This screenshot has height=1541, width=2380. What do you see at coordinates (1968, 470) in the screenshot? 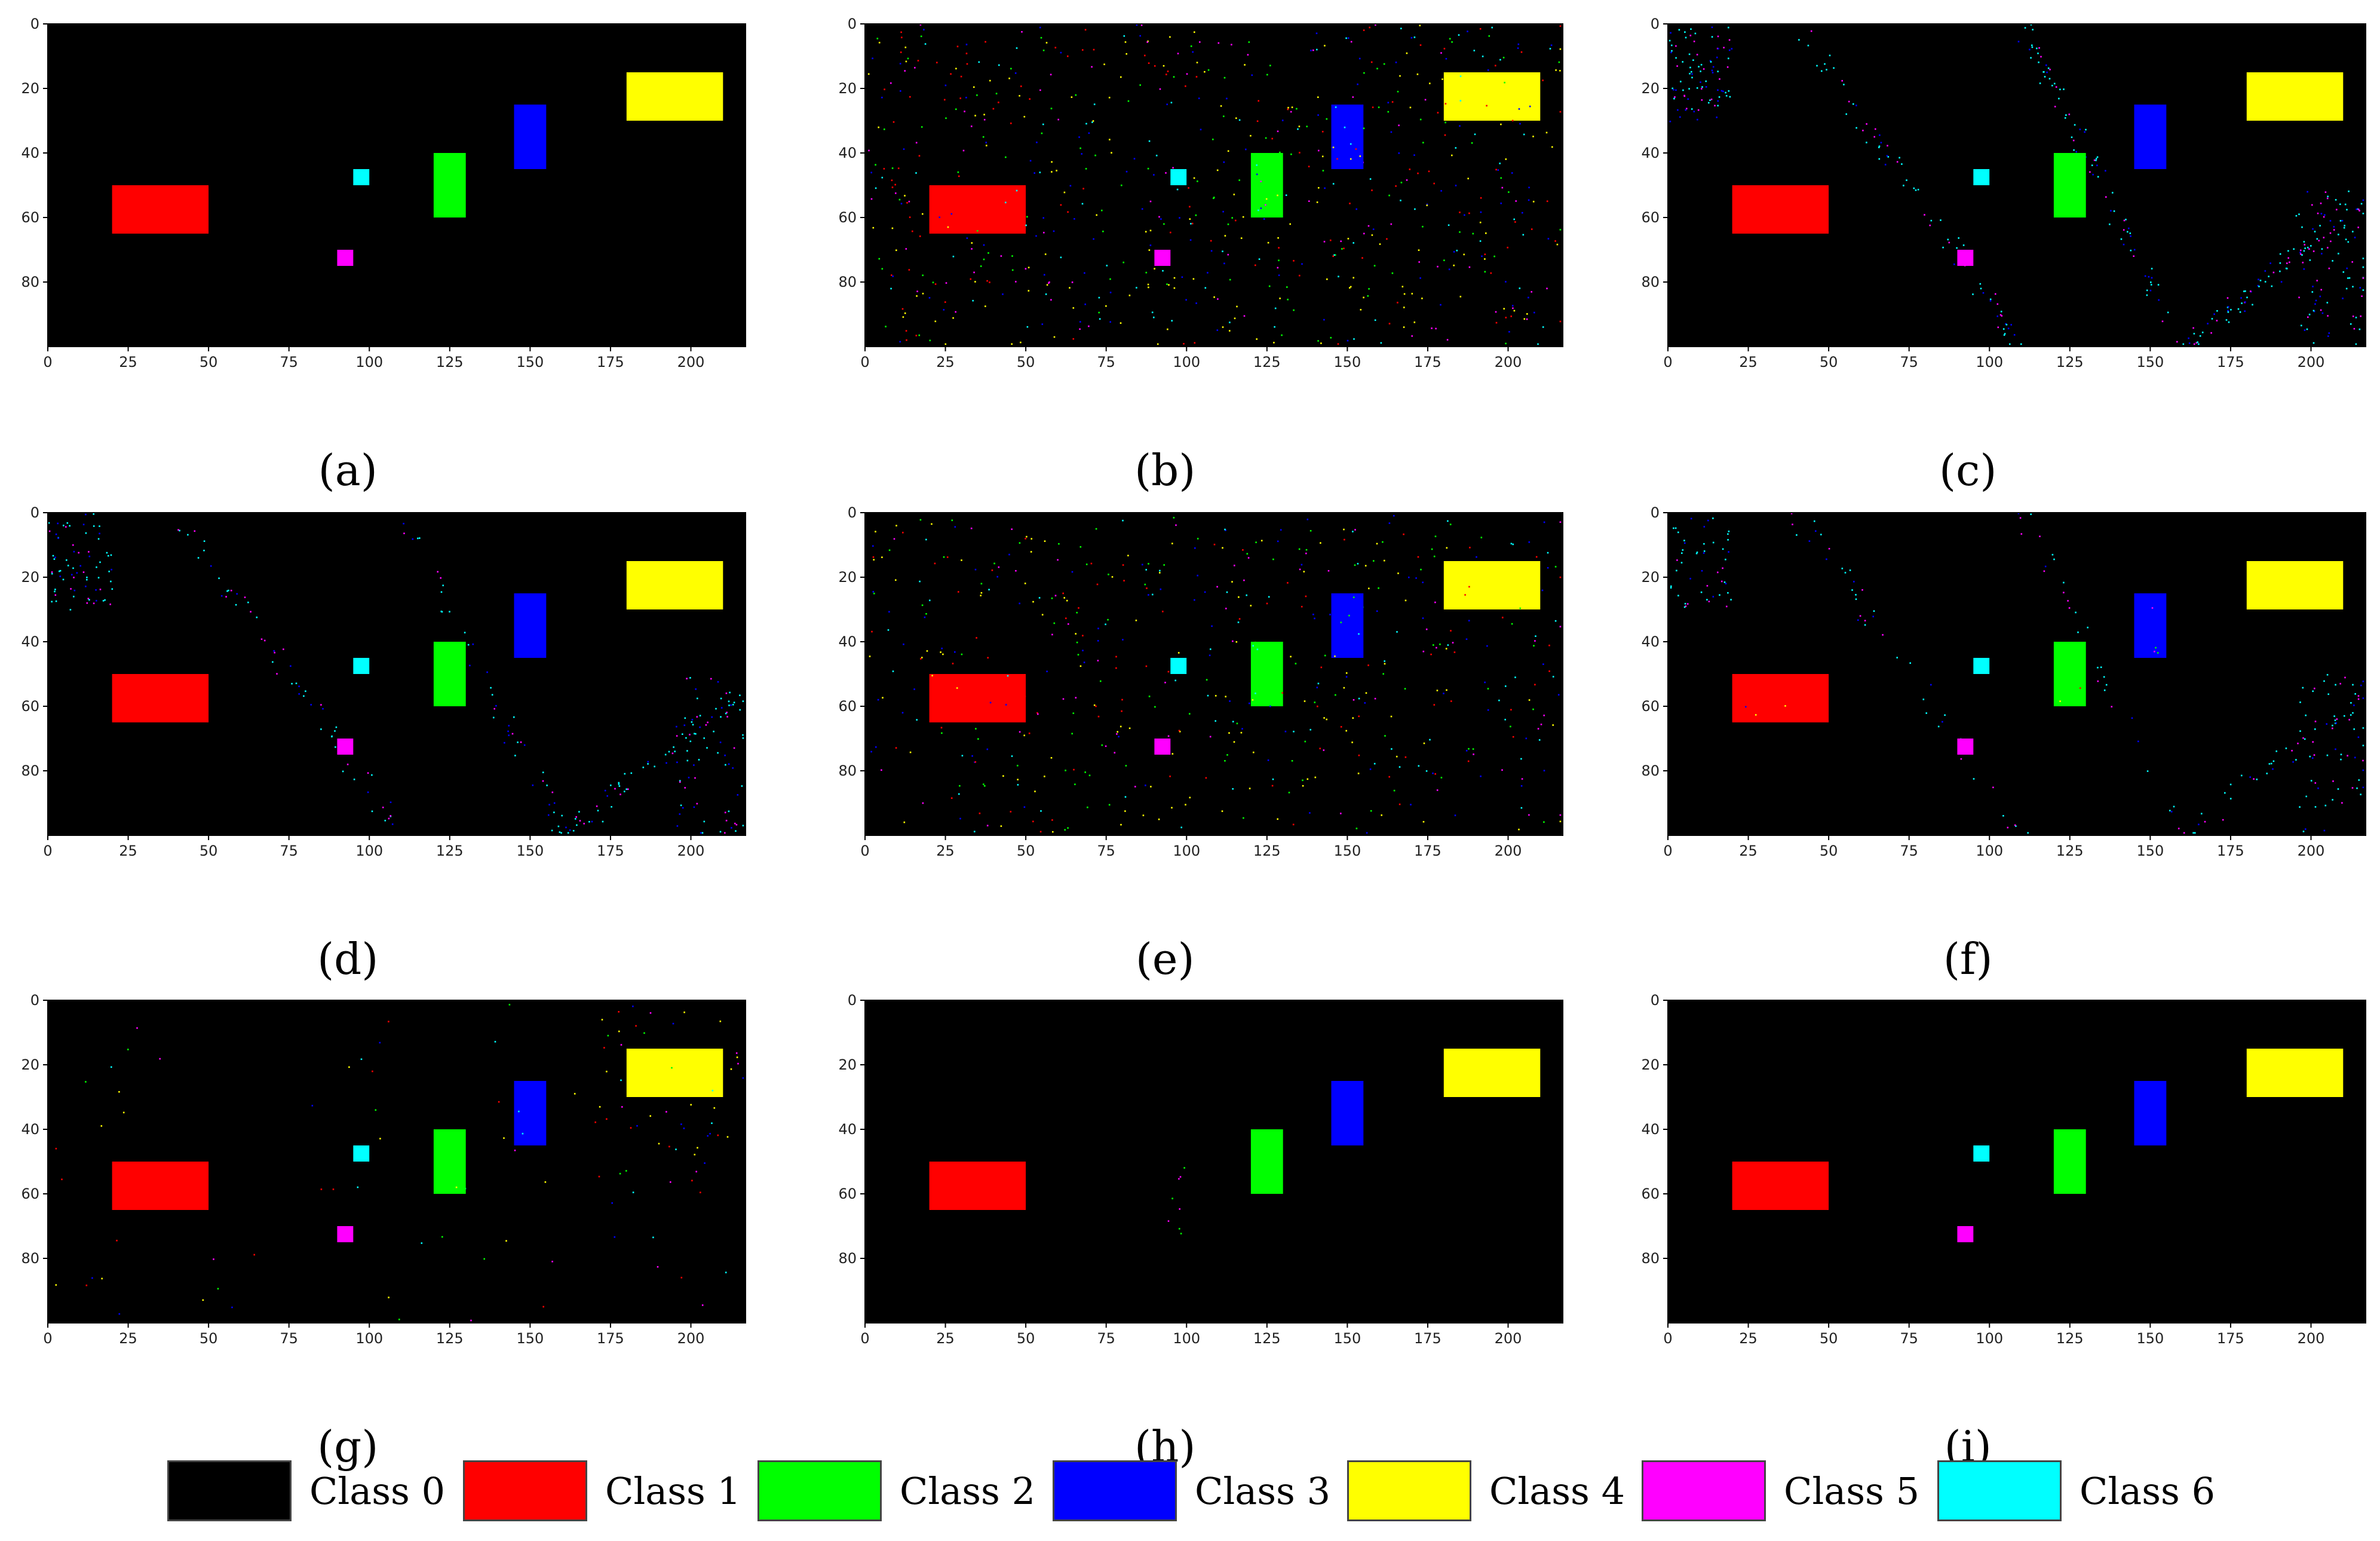
I see `panel-label: (c)` at bounding box center [1968, 470].